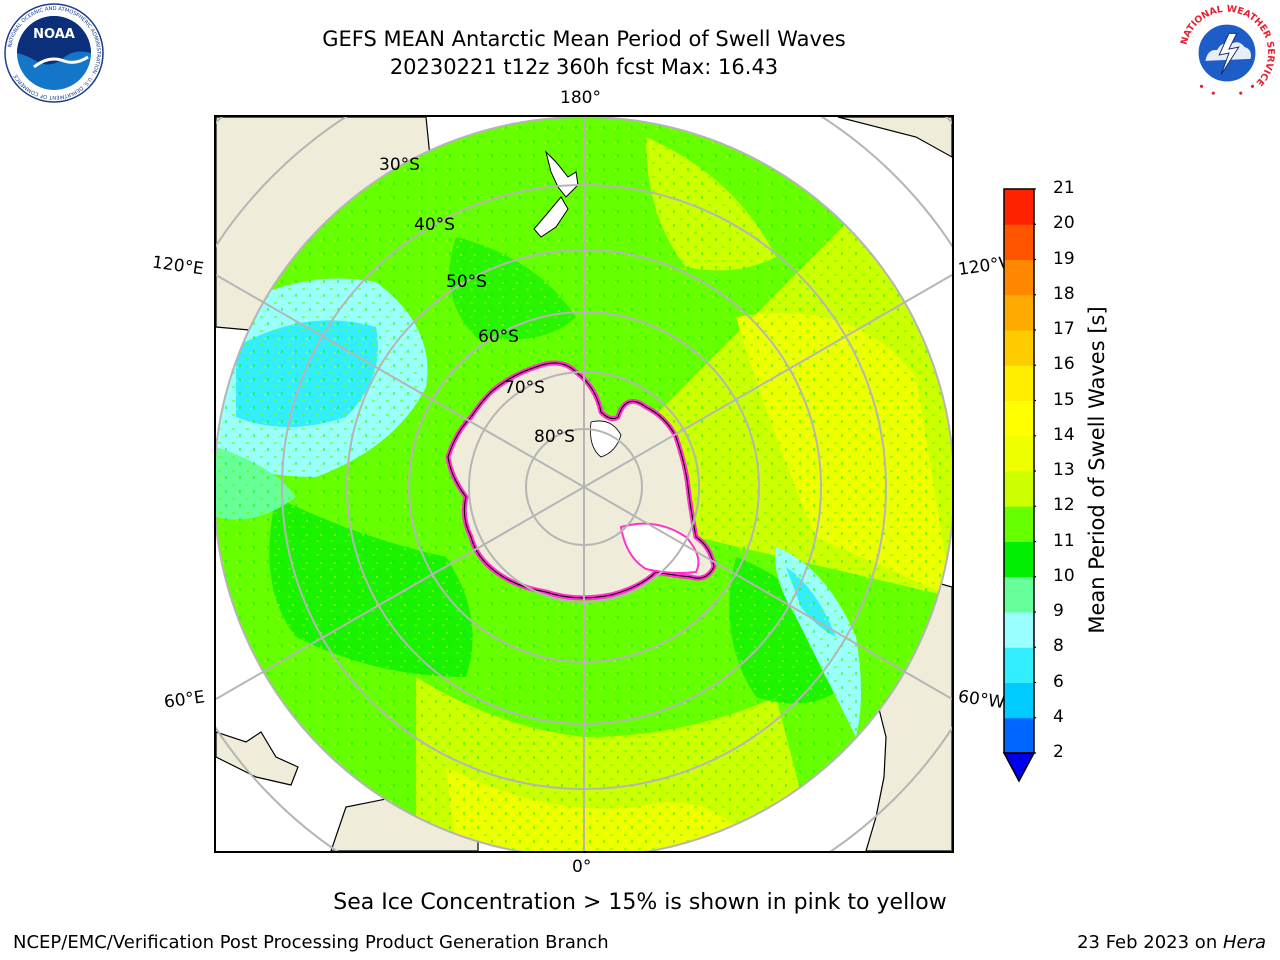  I want to click on colorbar-tick-12: 12, so click(1064, 505).